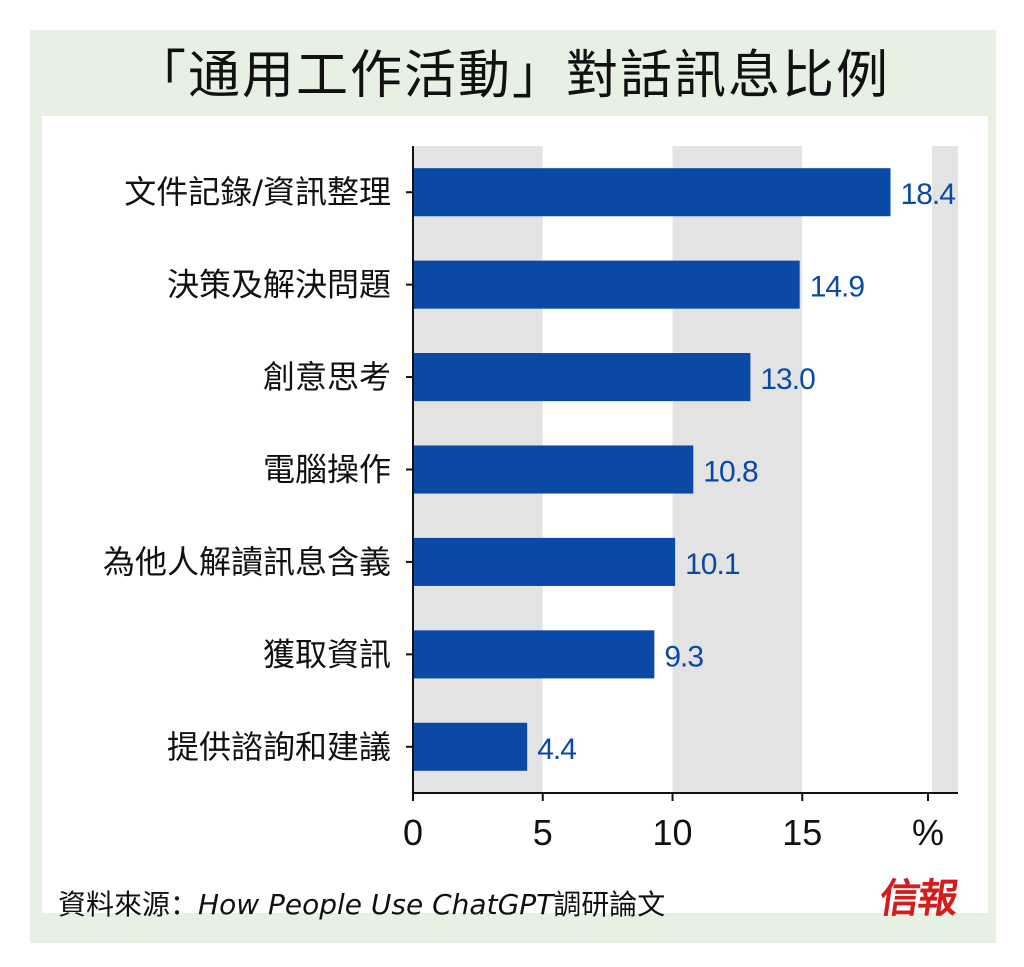  I want to click on value-label: 13.0, so click(787, 379).